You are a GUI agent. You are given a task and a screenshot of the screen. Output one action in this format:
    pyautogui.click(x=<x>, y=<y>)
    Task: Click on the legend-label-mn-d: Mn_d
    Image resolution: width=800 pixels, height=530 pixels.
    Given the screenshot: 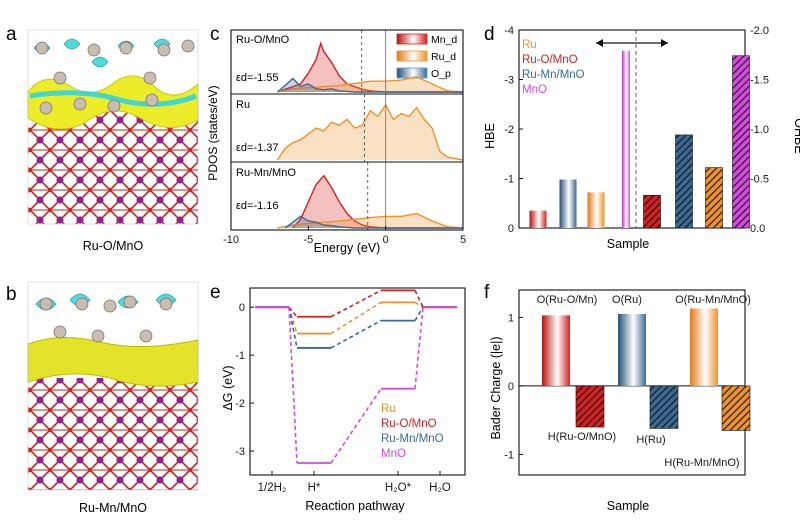 What is the action you would take?
    pyautogui.click(x=444, y=40)
    